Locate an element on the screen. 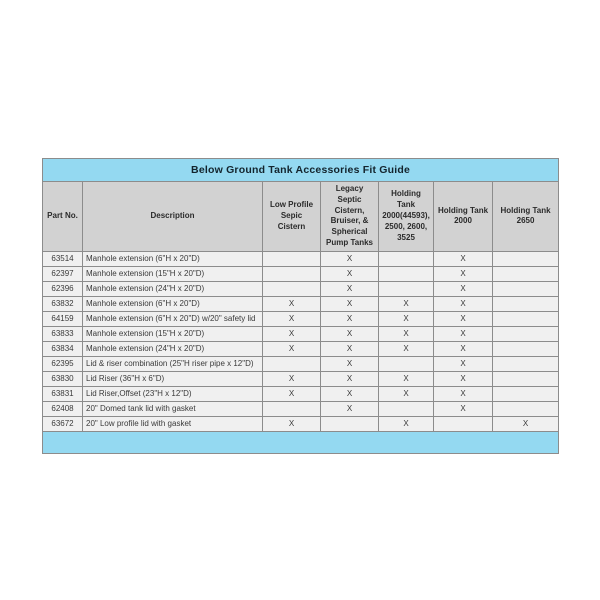  column-header-holding-tank-2650: Holding Tank 2650 is located at coordinates (525, 216).